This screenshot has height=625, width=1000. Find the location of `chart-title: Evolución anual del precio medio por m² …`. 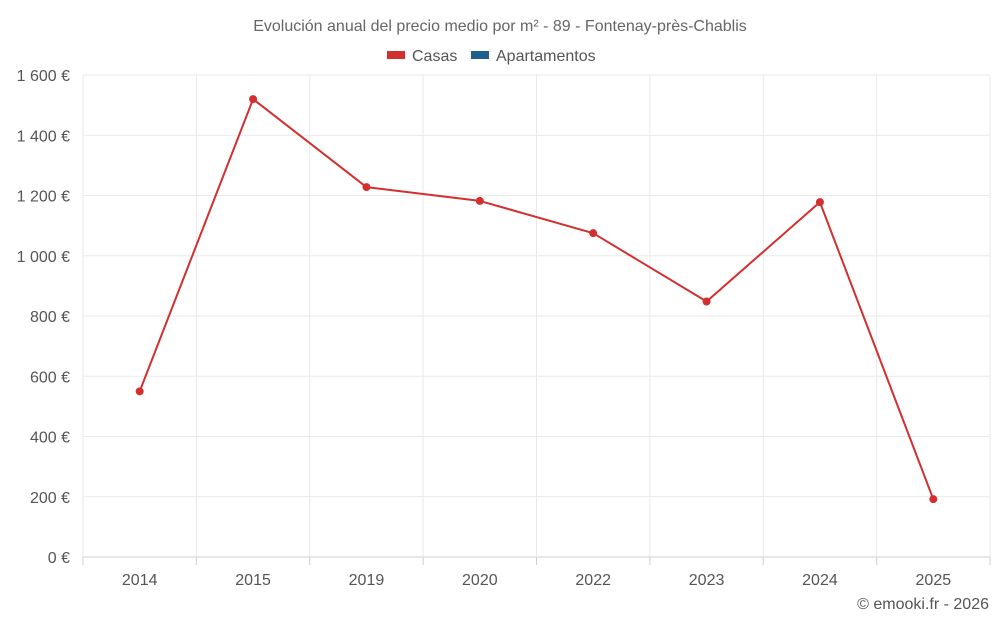

chart-title: Evolución anual del precio medio por m² … is located at coordinates (500, 26).